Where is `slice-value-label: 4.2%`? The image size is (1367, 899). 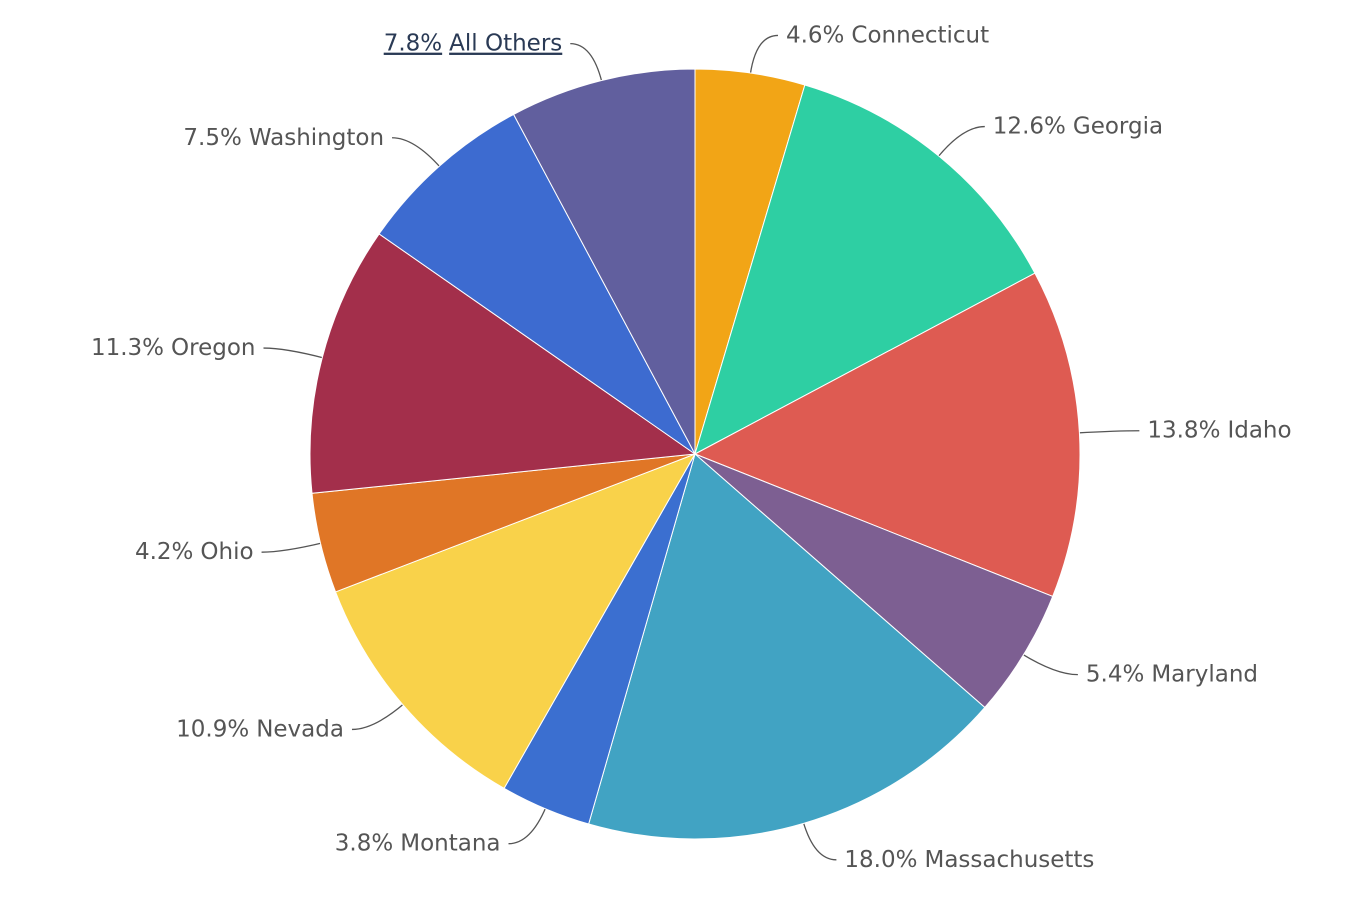 slice-value-label: 4.2% is located at coordinates (164, 552).